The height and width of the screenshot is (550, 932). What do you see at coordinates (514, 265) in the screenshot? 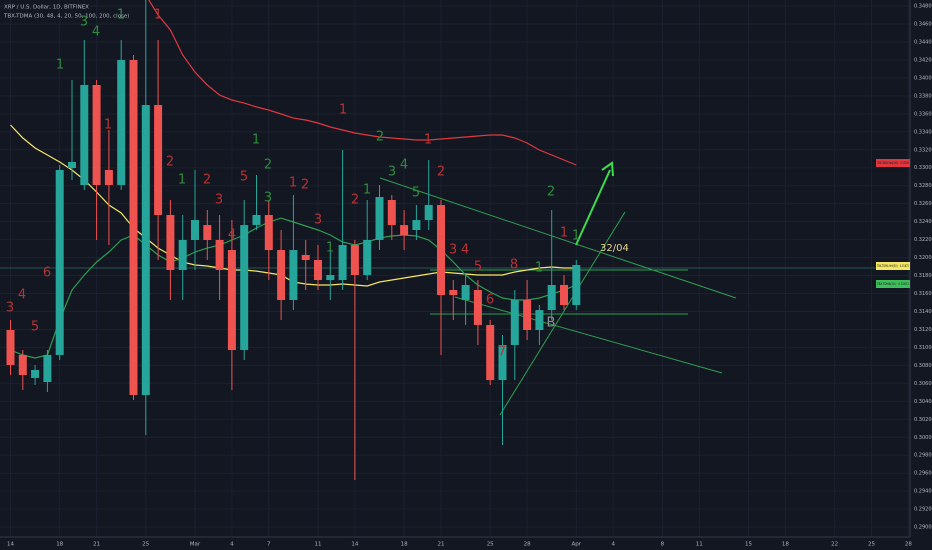
I see `td-count: 8` at bounding box center [514, 265].